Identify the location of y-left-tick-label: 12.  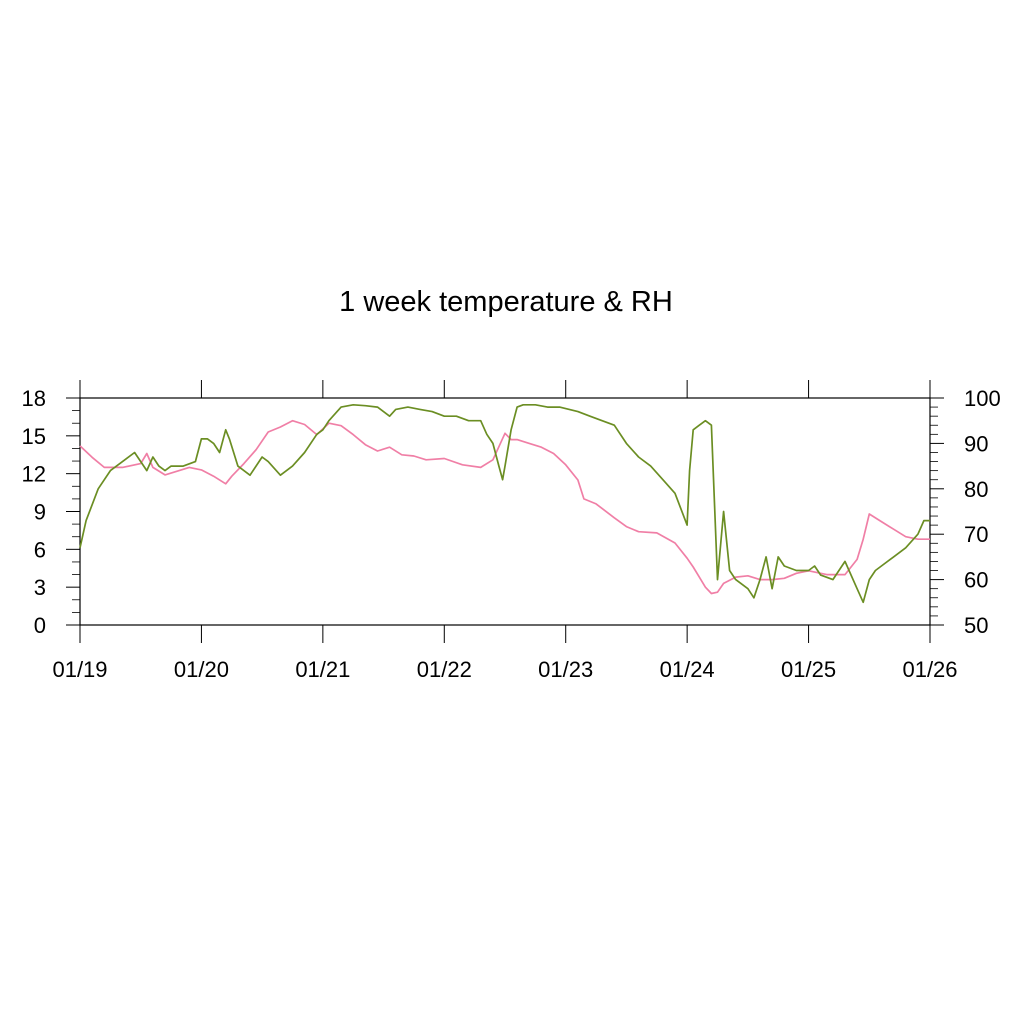
(34, 474).